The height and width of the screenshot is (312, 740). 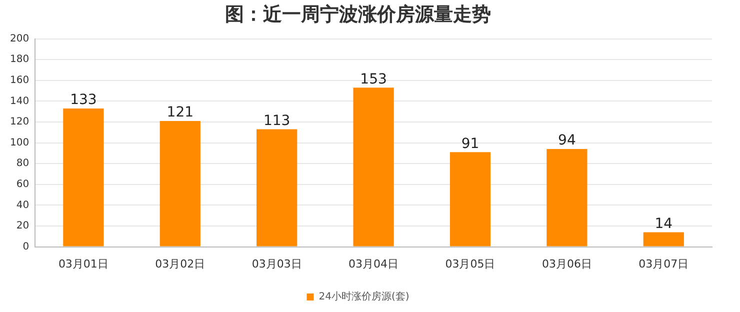 I want to click on data-label: 94, so click(x=567, y=140).